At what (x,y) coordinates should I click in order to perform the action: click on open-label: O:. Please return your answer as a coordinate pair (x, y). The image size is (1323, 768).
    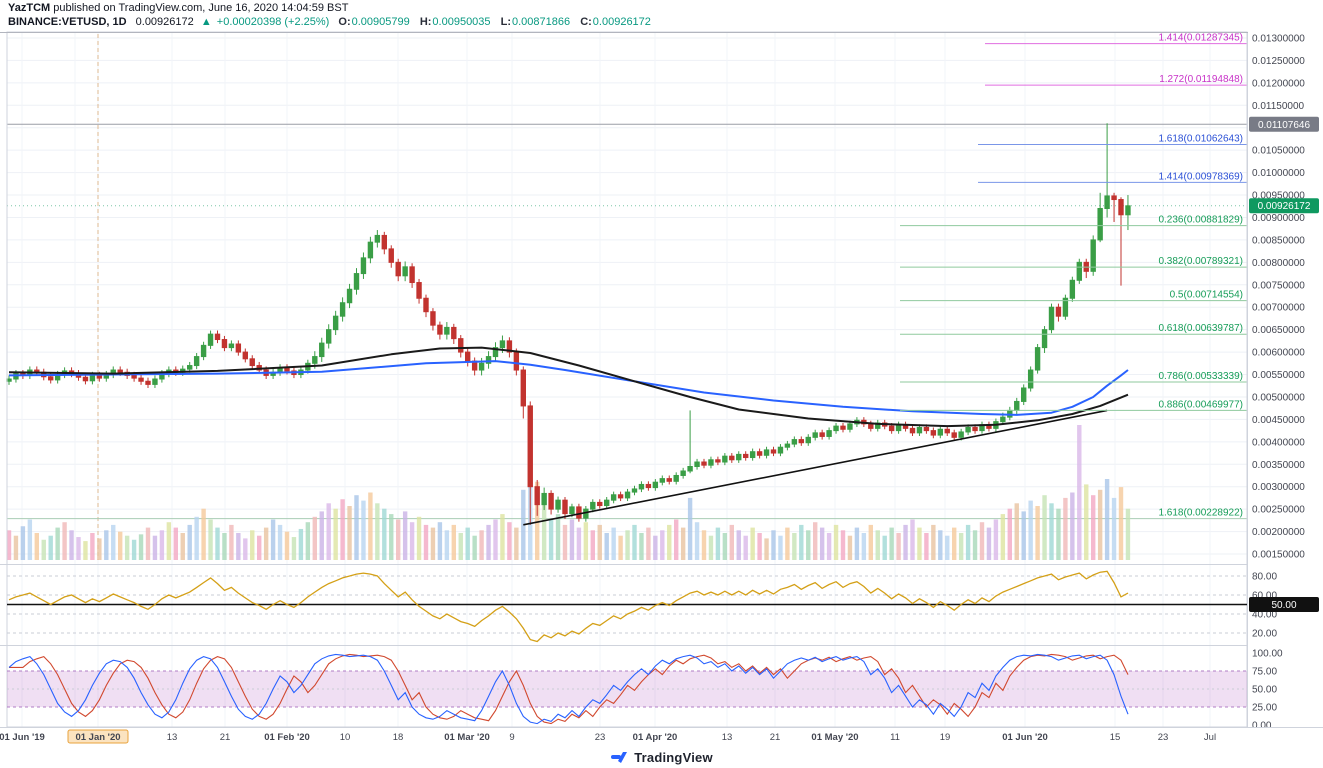
    Looking at the image, I should click on (344, 22).